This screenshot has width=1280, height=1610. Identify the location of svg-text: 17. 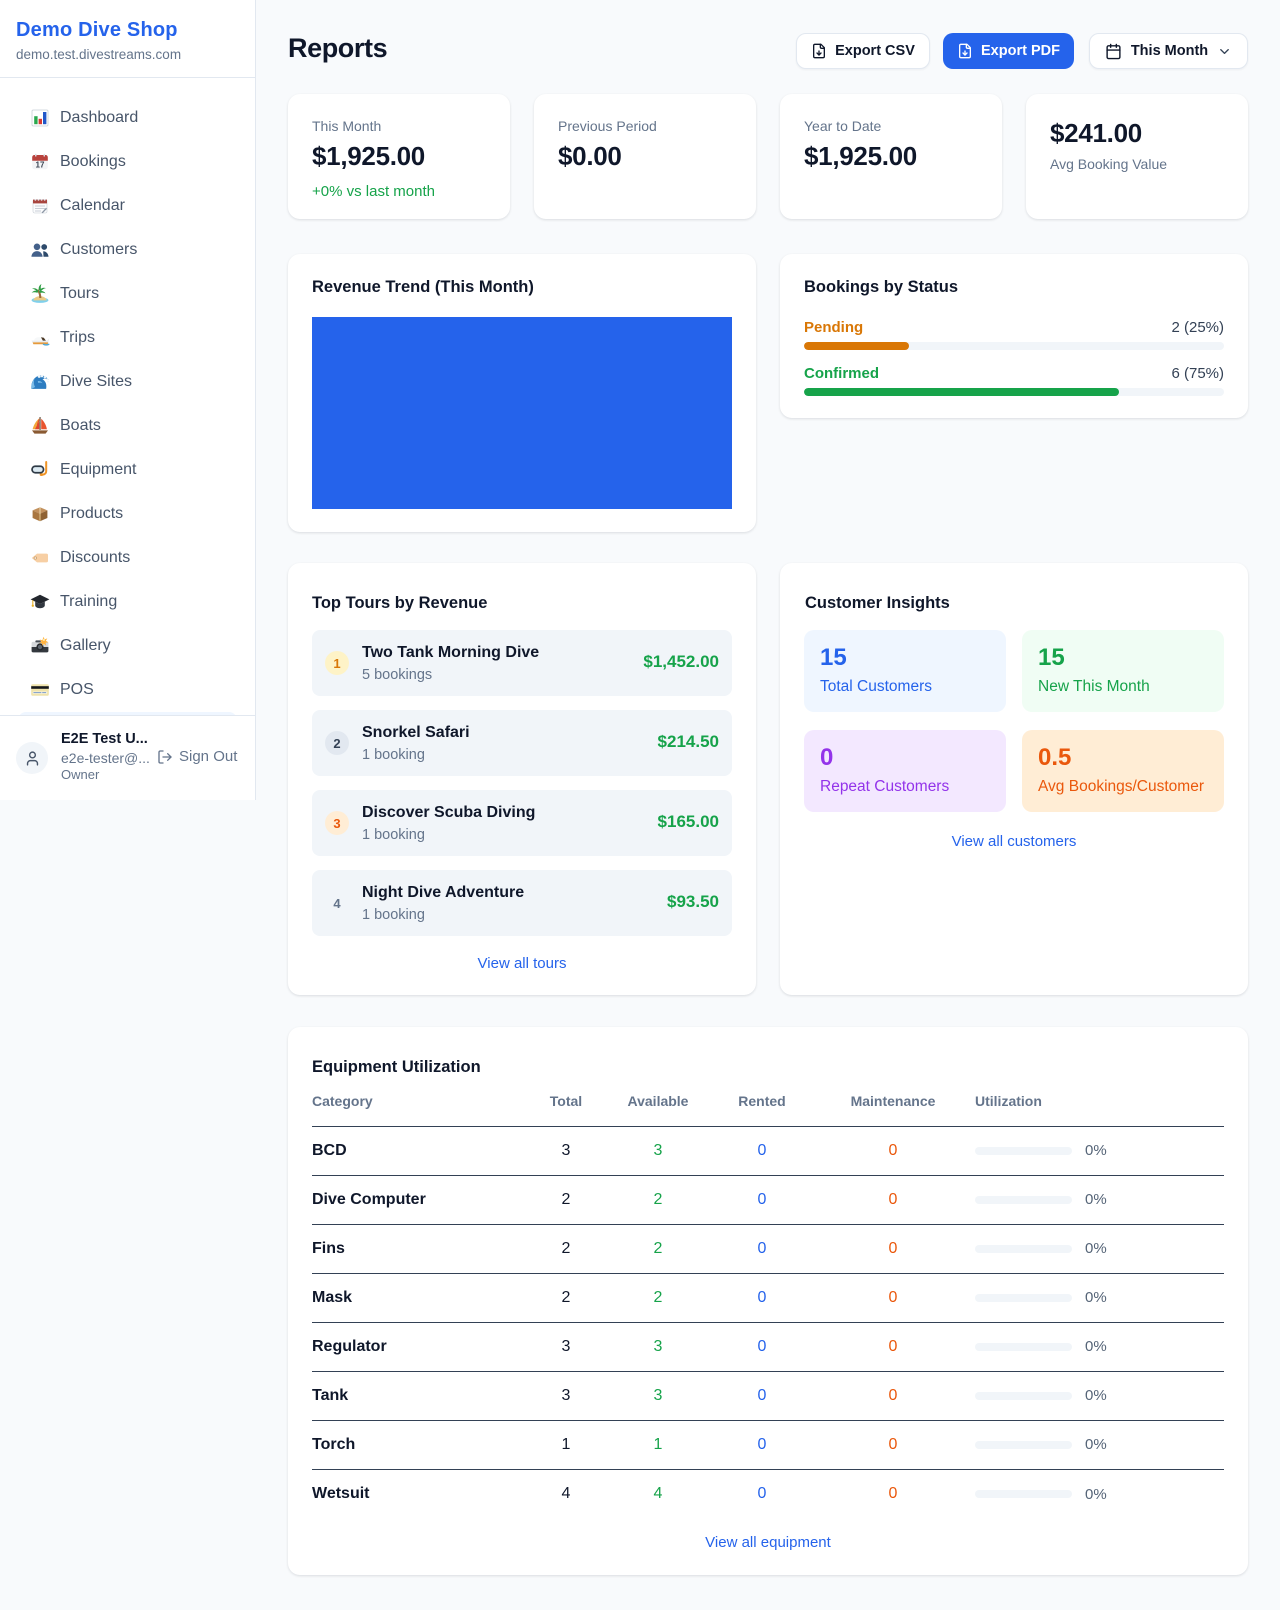
(40, 165).